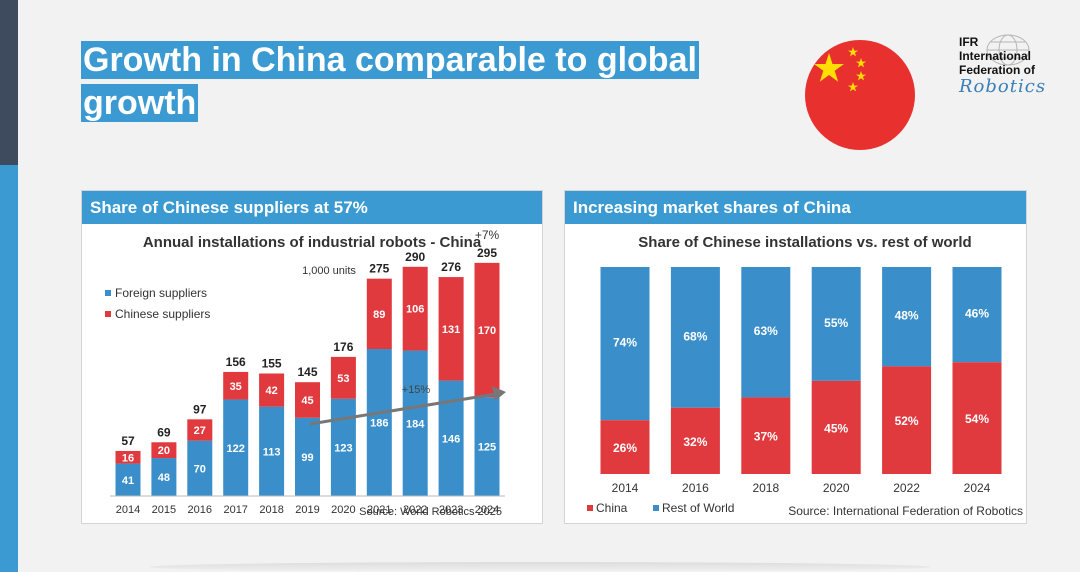 The width and height of the screenshot is (1080, 572). Describe the element at coordinates (235, 510) in the screenshot. I see `x-tick-label: 2017` at that location.